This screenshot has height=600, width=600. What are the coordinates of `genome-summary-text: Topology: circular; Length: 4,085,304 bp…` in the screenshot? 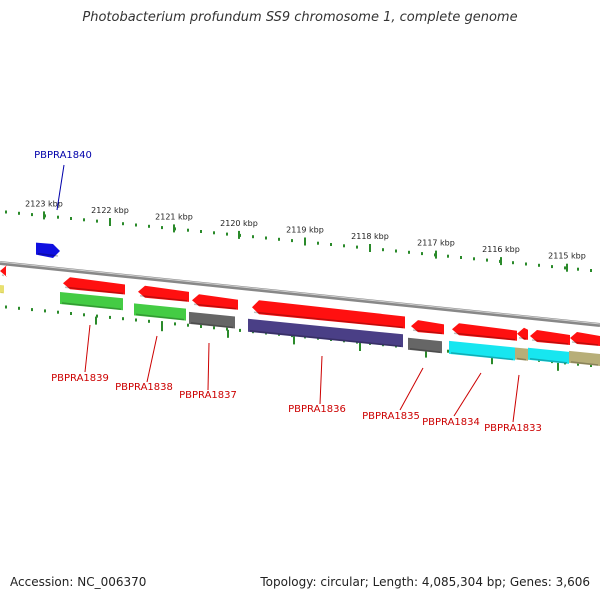 It's located at (425, 582).